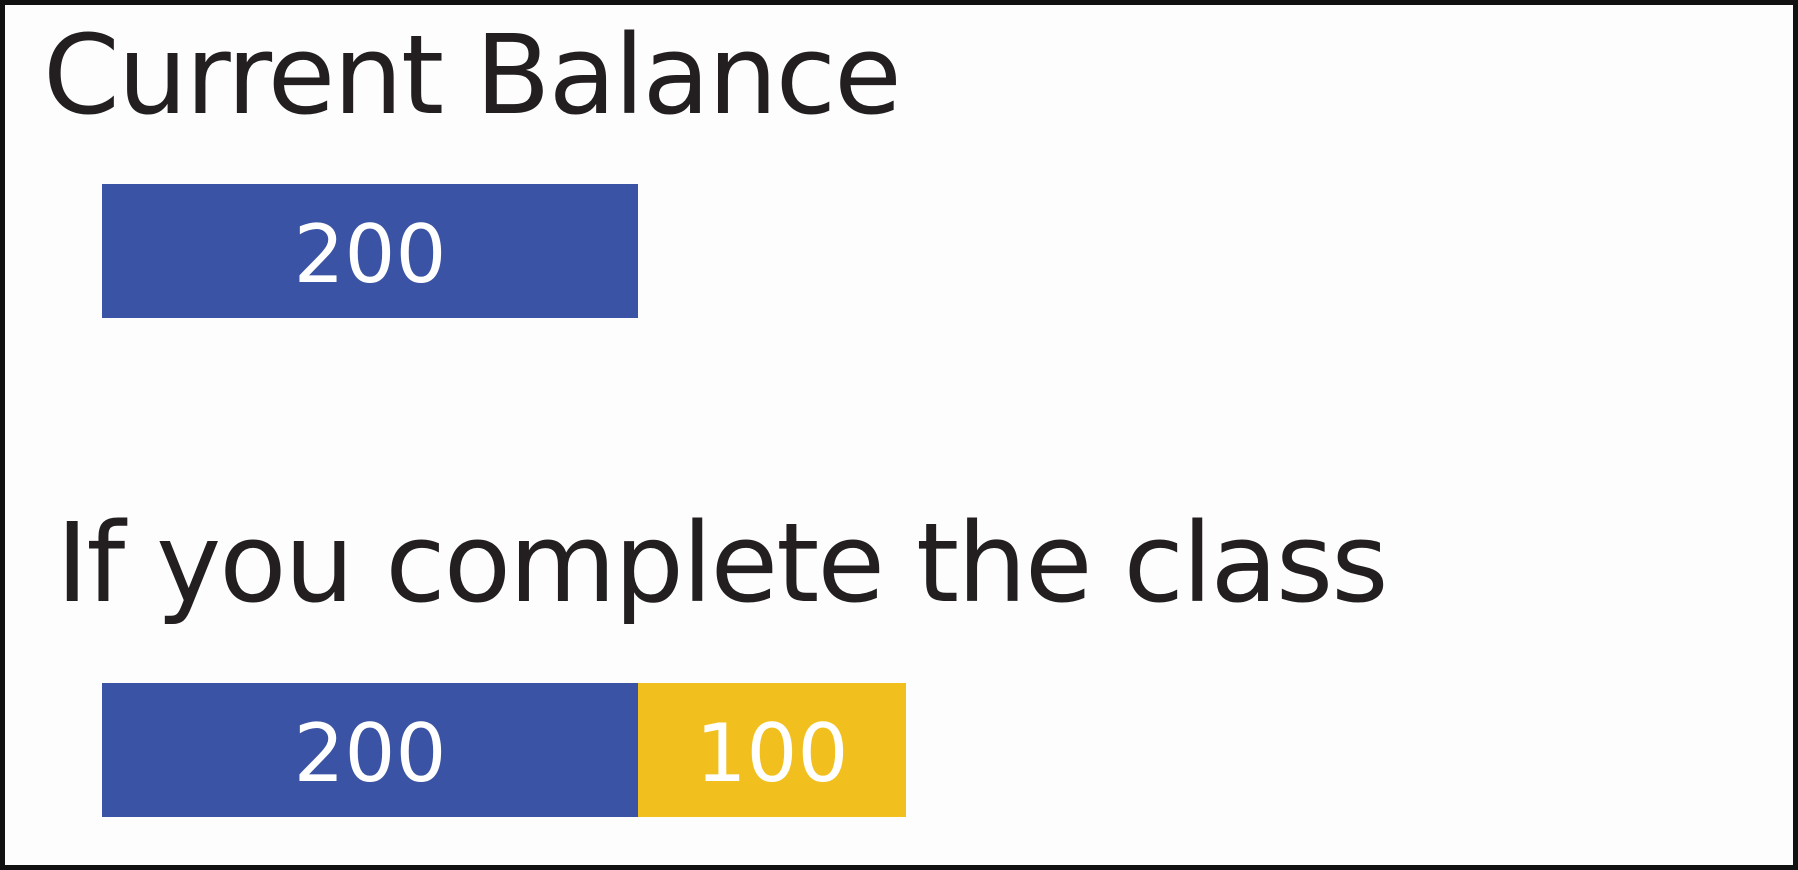 Image resolution: width=1798 pixels, height=870 pixels. Describe the element at coordinates (772, 753) in the screenshot. I see `bar-value-label: 100` at that location.